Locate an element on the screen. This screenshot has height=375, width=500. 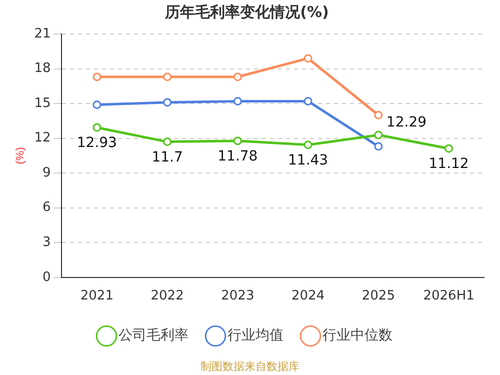
x-tick-label: 2022 is located at coordinates (167, 296).